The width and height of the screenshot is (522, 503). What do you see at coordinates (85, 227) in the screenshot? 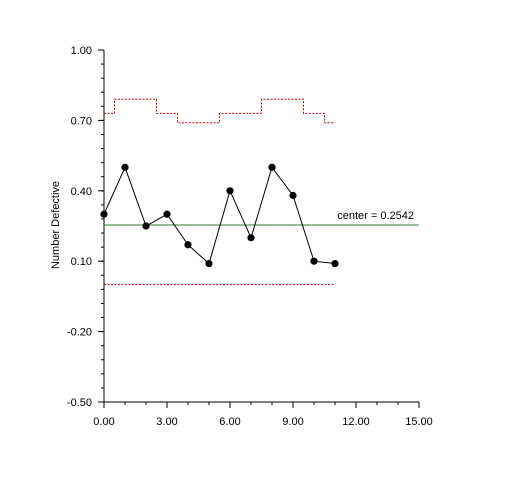
I see `y-ticks: -0.50 -0.20 0.10 0.40 0.70 1.00` at bounding box center [85, 227].